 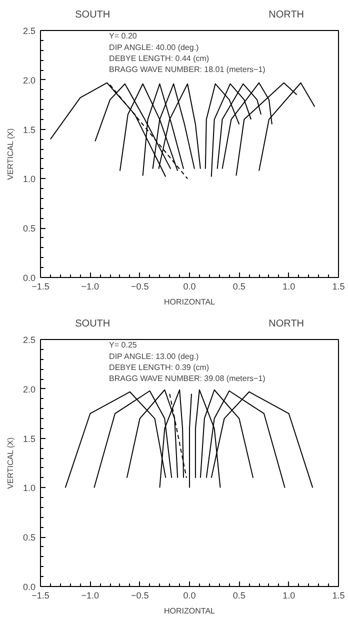 What do you see at coordinates (159, 58) in the screenshot?
I see `annotation: DEBYE LENGTH: 0.44 (cm)` at bounding box center [159, 58].